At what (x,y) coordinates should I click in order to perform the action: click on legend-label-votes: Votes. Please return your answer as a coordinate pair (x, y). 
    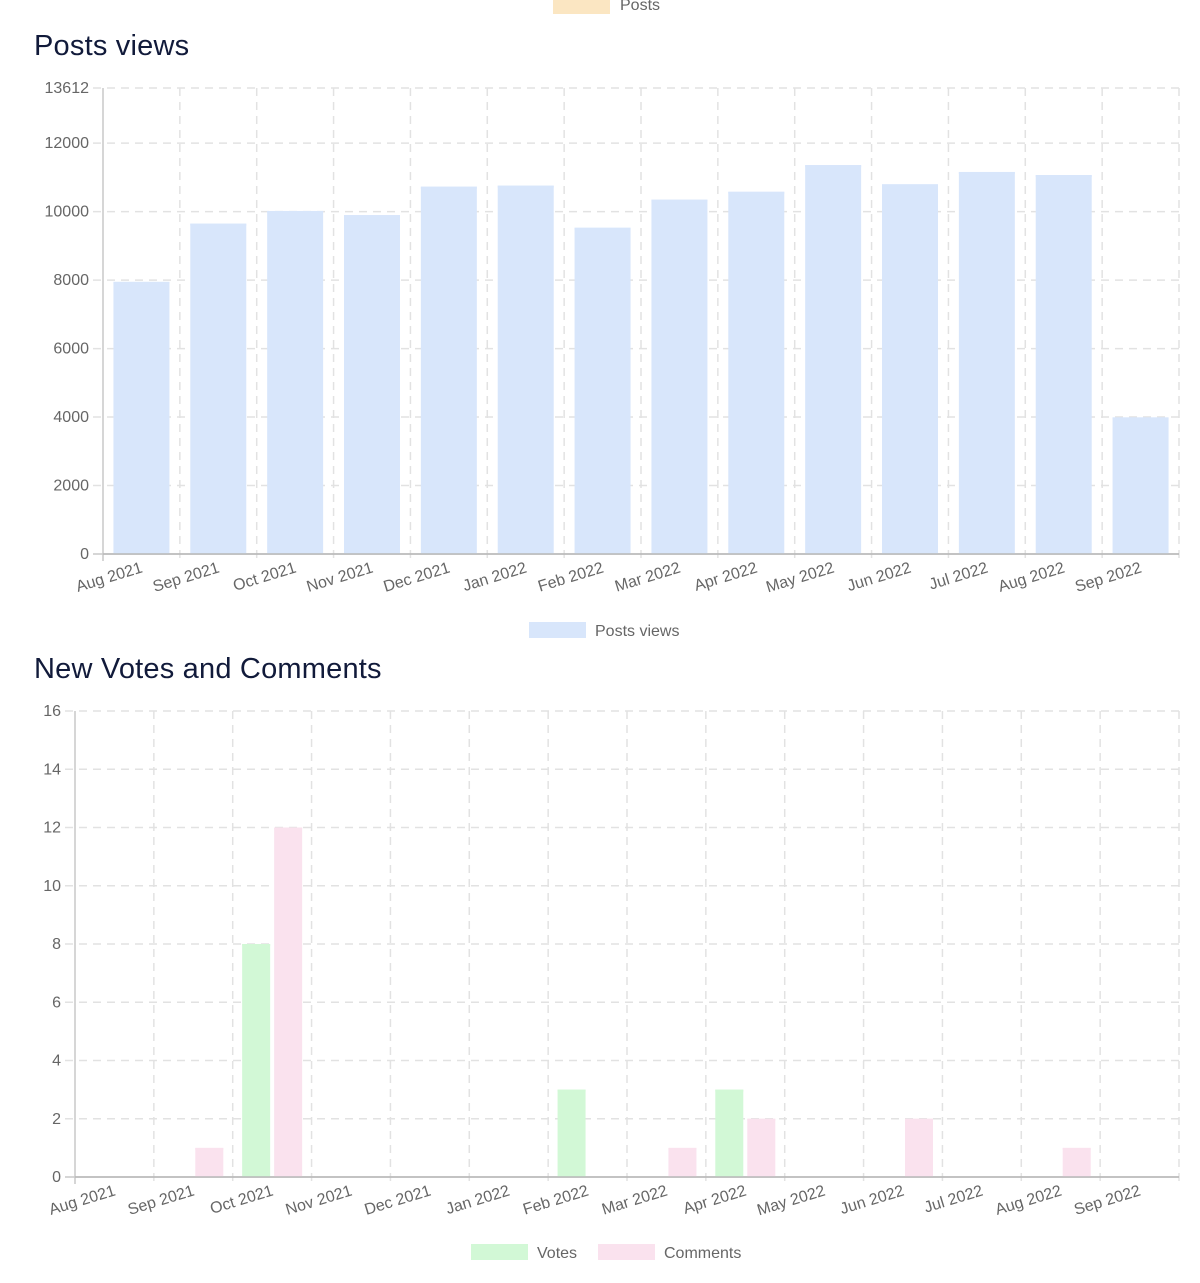
    Looking at the image, I should click on (557, 1253).